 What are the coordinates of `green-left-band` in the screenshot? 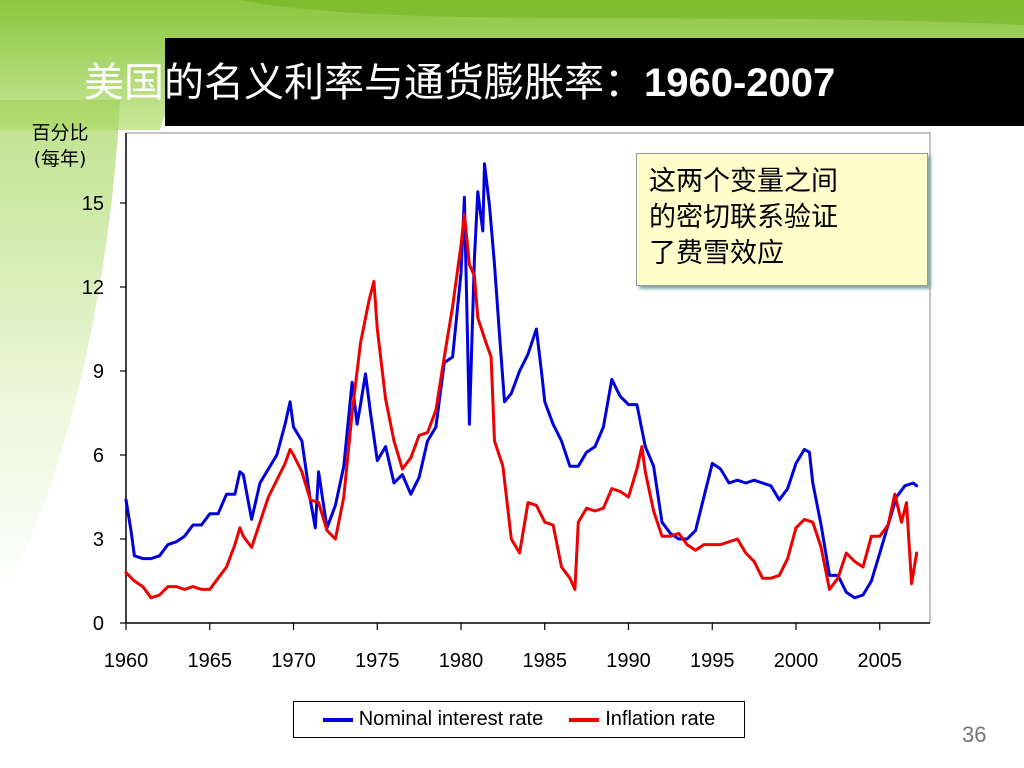 It's located at (60, 350).